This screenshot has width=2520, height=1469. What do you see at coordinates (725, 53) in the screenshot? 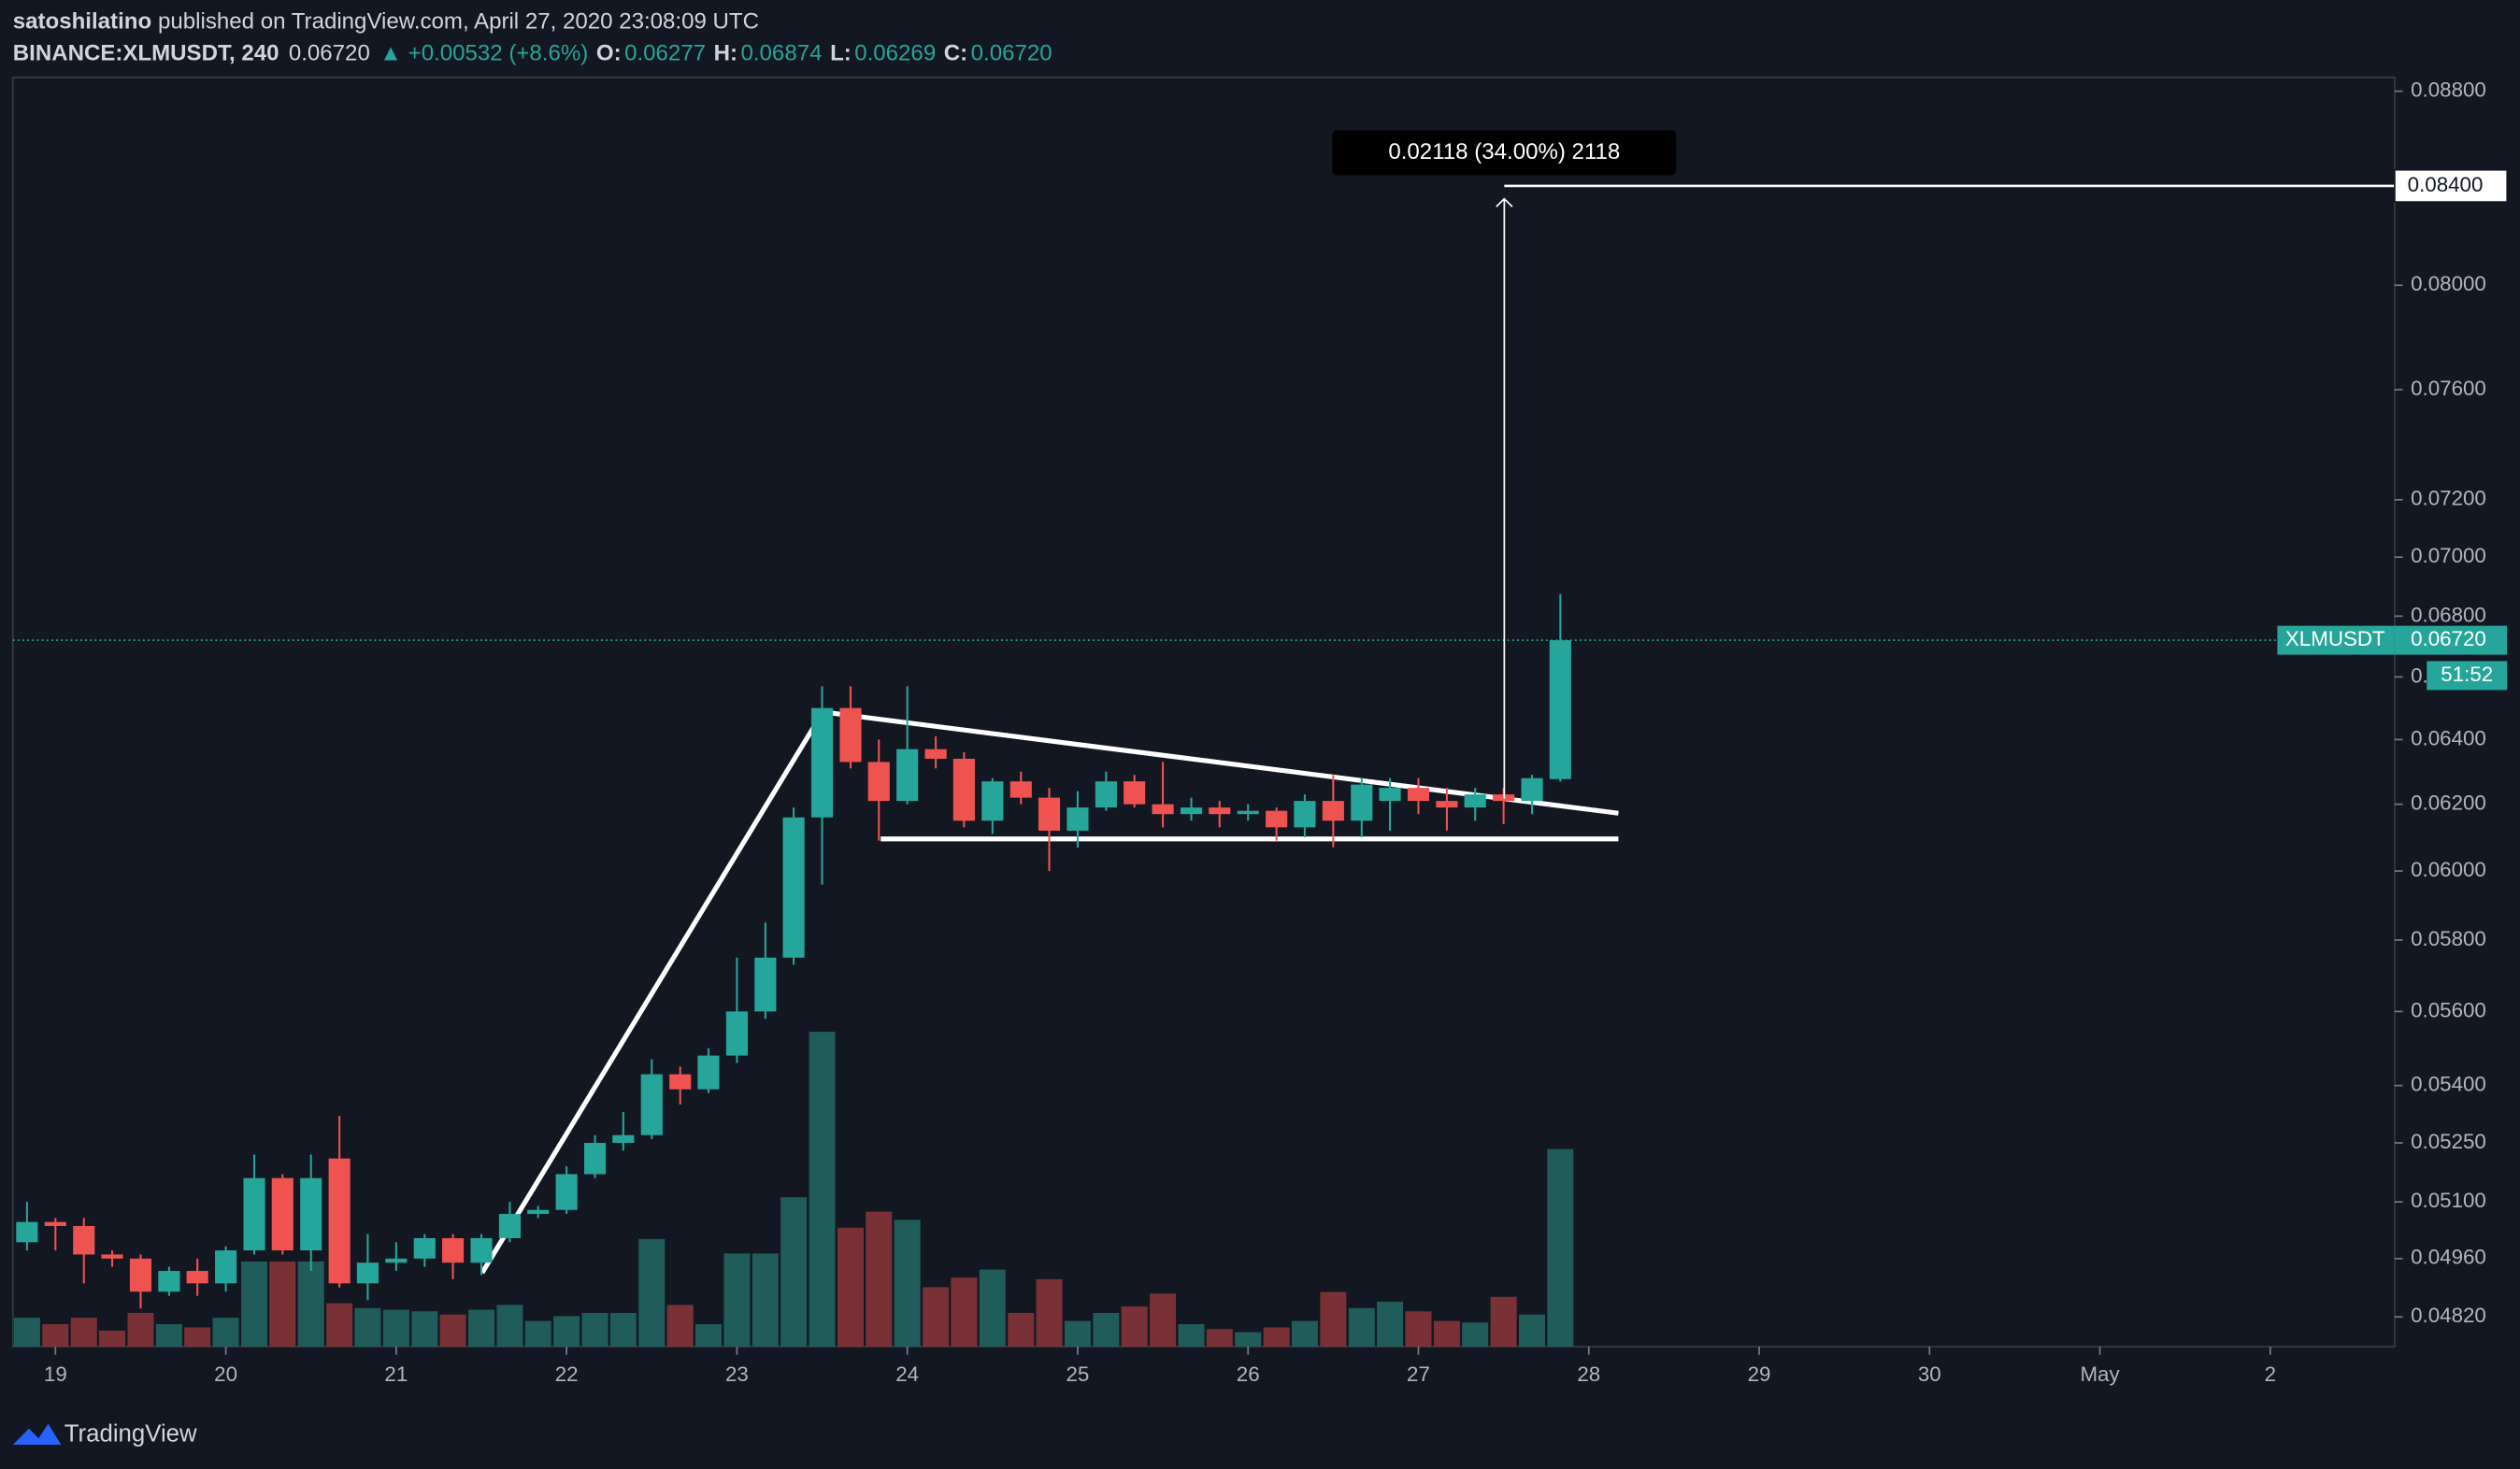
I see `ohlc-key: H:` at bounding box center [725, 53].